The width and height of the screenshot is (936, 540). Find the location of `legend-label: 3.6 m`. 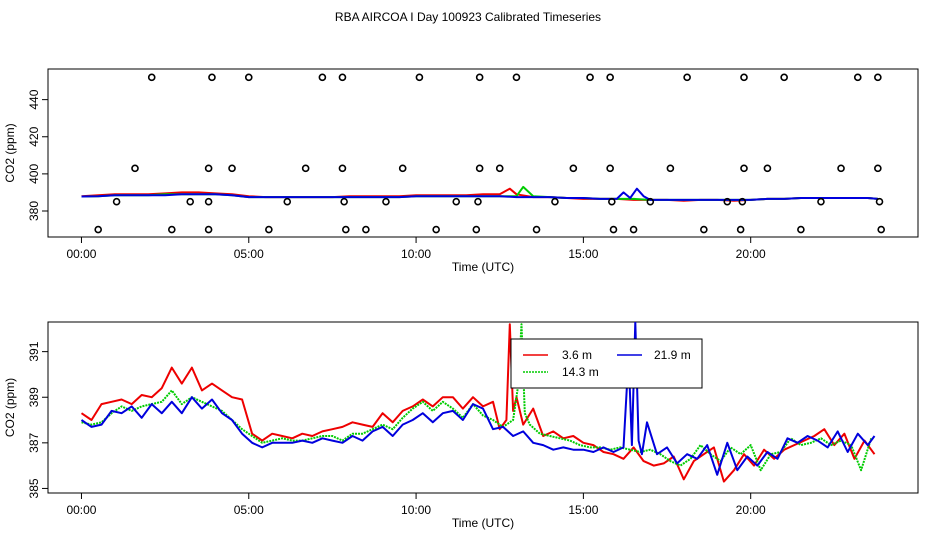

legend-label: 3.6 m is located at coordinates (577, 355).